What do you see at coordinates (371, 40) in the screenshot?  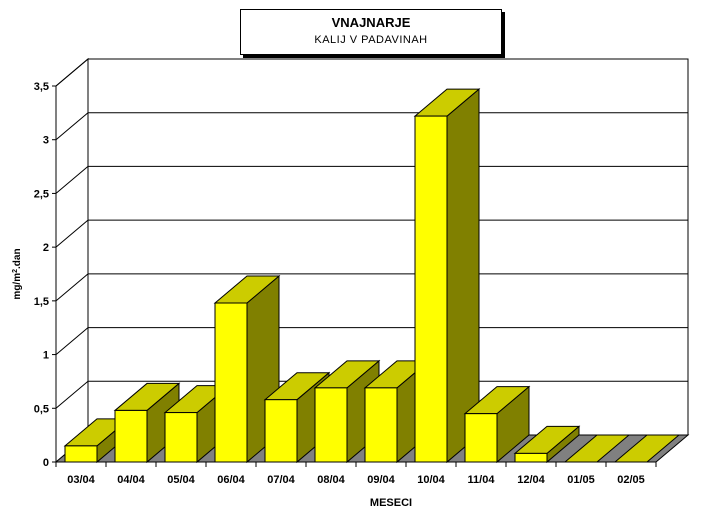 I see `chart-subtitle: KALIJ V PADAVINAH` at bounding box center [371, 40].